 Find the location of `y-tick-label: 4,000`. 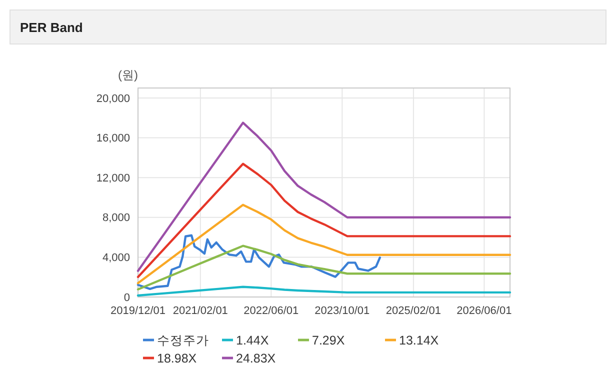

y-tick-label: 4,000 is located at coordinates (116, 258).